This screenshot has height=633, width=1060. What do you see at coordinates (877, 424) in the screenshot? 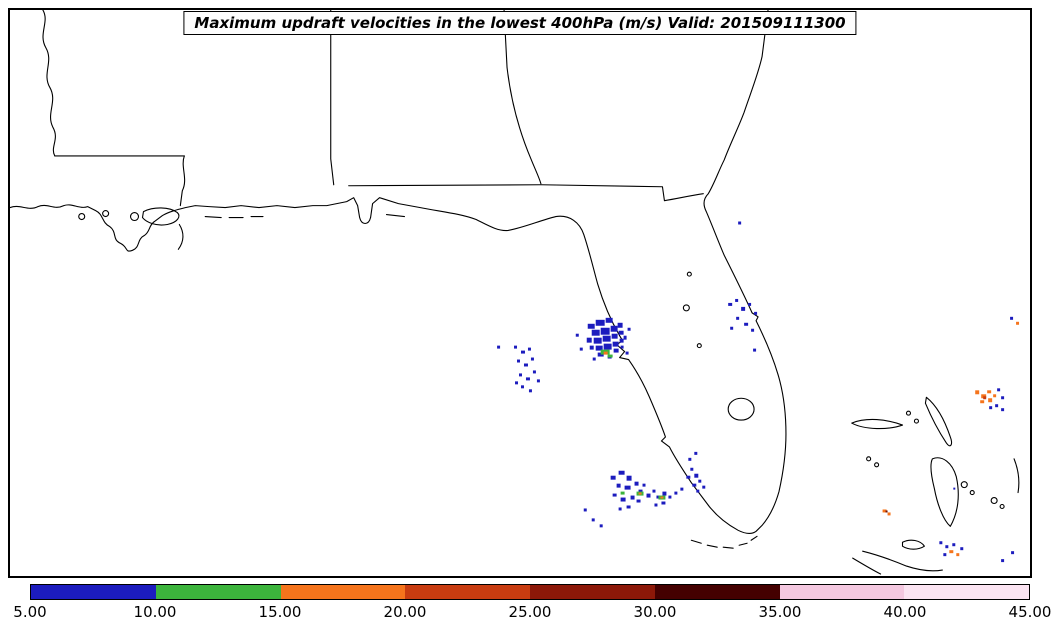
I see `grand-bahama-island` at bounding box center [877, 424].